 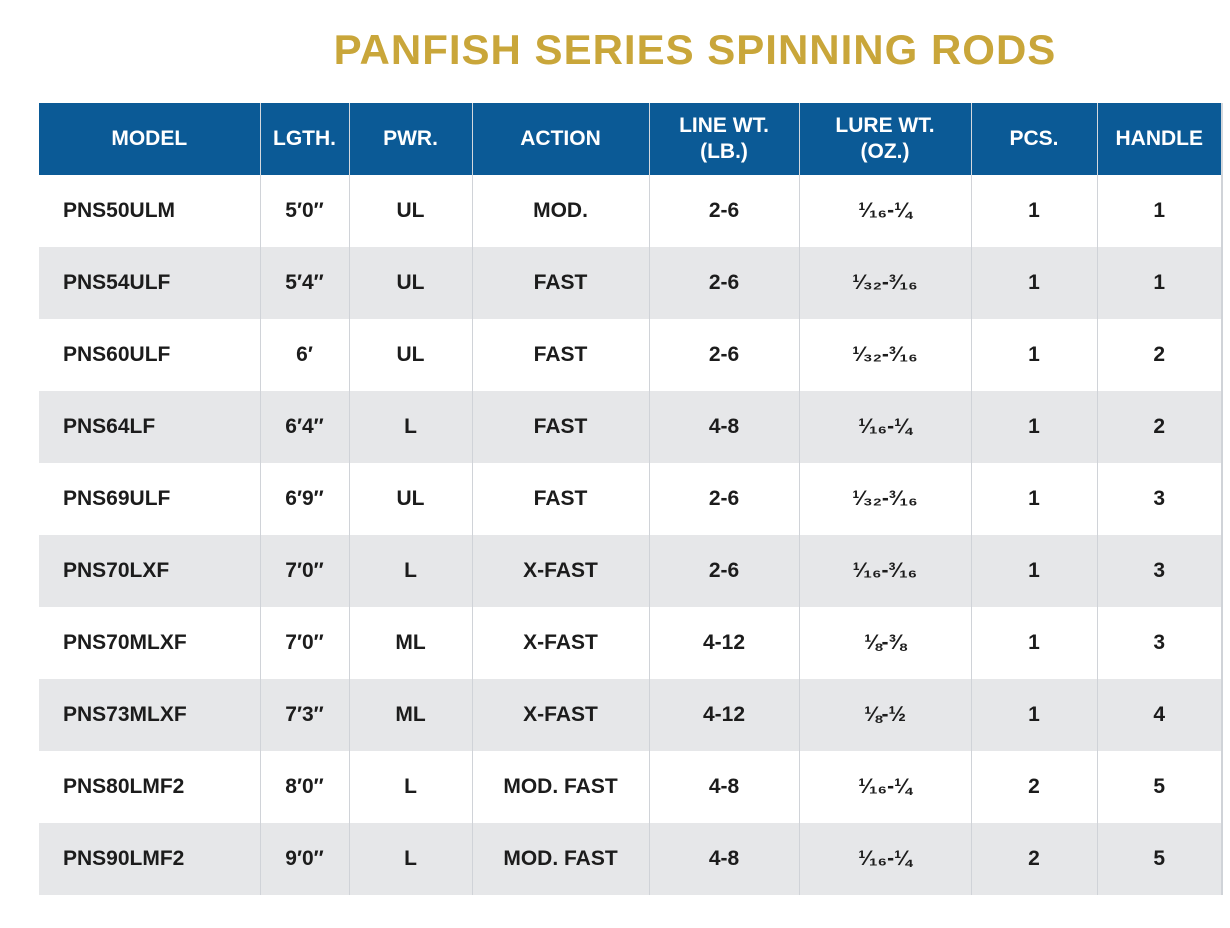 What do you see at coordinates (724, 139) in the screenshot?
I see `header-line-wt: LINE WT. (LB.)` at bounding box center [724, 139].